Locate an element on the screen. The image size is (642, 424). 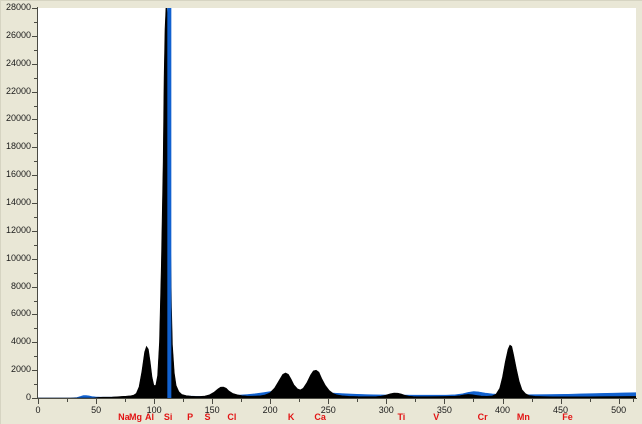
y-axis-tick-label: 22000 is located at coordinates (18, 90).